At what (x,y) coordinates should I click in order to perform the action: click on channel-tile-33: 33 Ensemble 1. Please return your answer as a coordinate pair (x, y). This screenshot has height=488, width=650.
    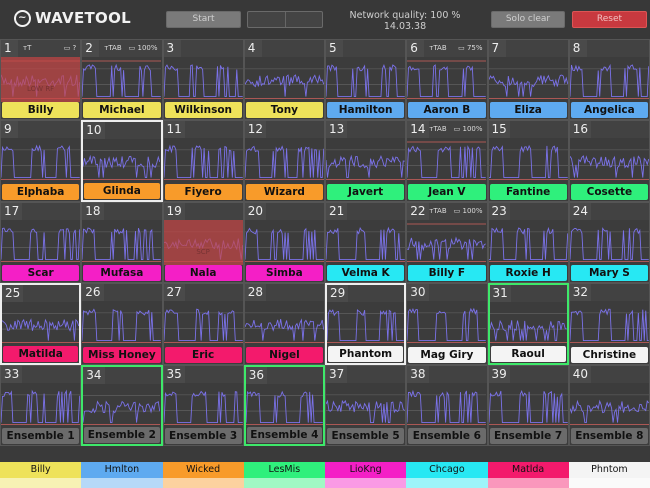
    Looking at the image, I should click on (41, 405).